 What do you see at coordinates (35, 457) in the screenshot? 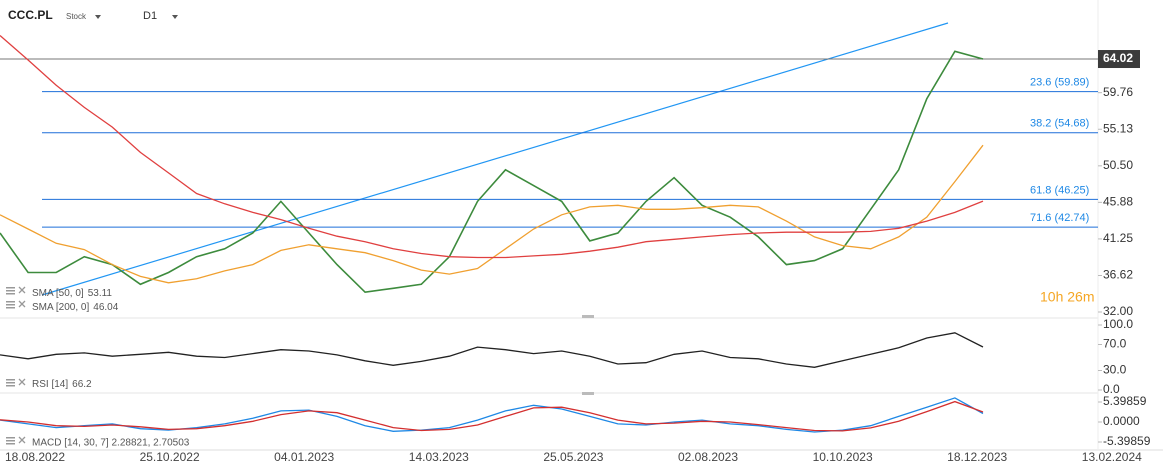
I see `x-tick-label: 18.08.2022` at bounding box center [35, 457].